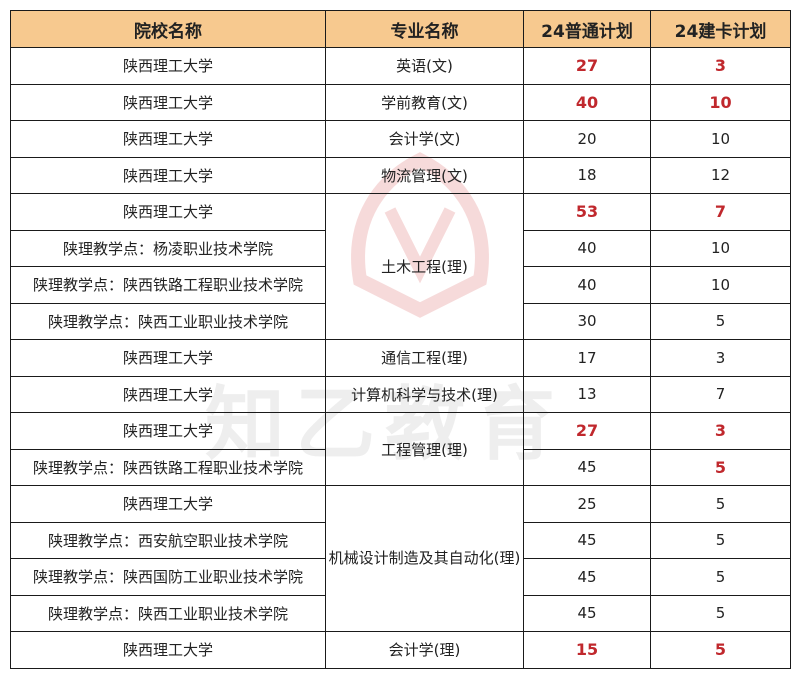 The image size is (800, 676). Describe the element at coordinates (587, 394) in the screenshot. I see `normal-plan-cell: 13` at that location.